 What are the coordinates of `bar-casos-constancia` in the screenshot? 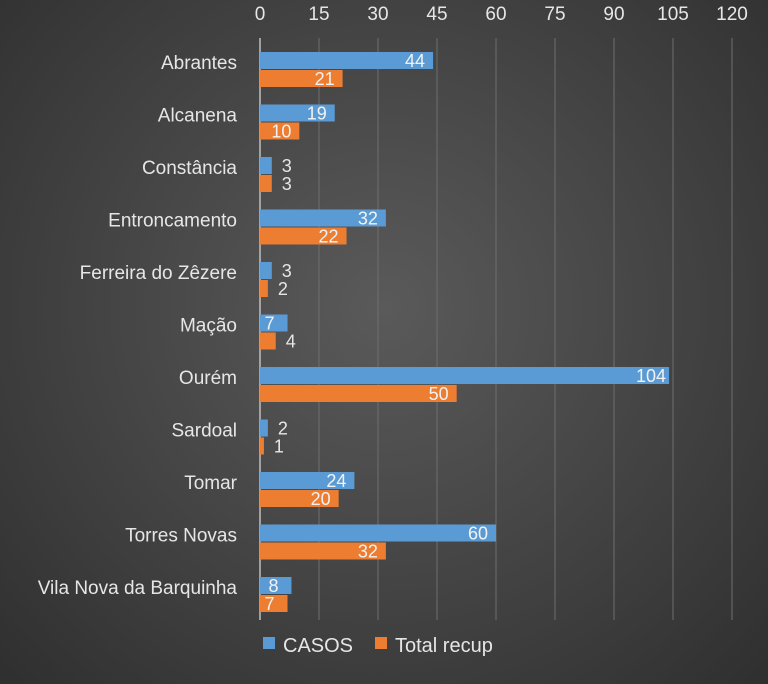 It's located at (266, 165).